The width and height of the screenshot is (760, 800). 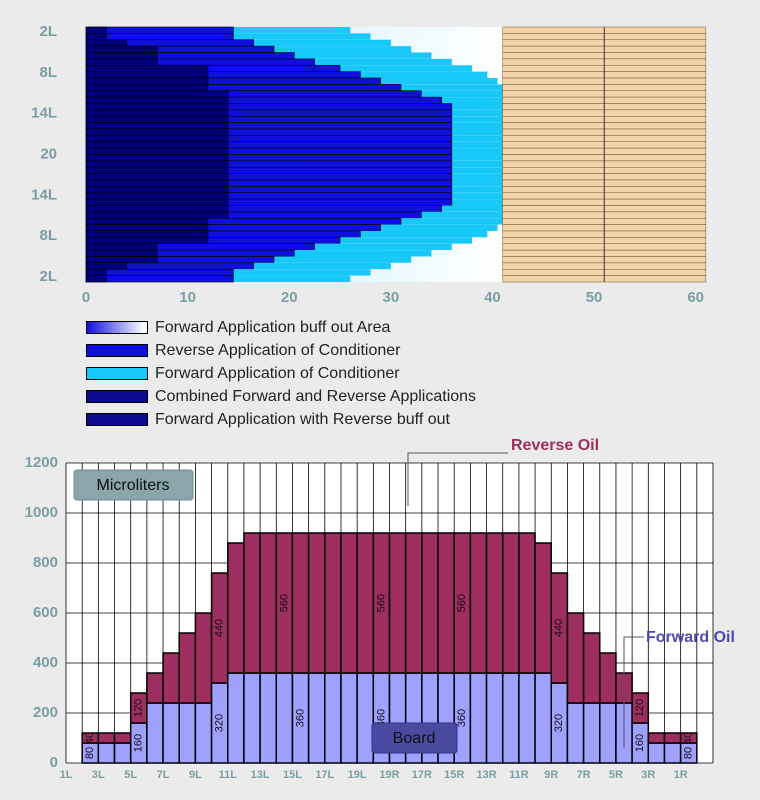 I want to click on x-tick-label: 17L, so click(x=324, y=775).